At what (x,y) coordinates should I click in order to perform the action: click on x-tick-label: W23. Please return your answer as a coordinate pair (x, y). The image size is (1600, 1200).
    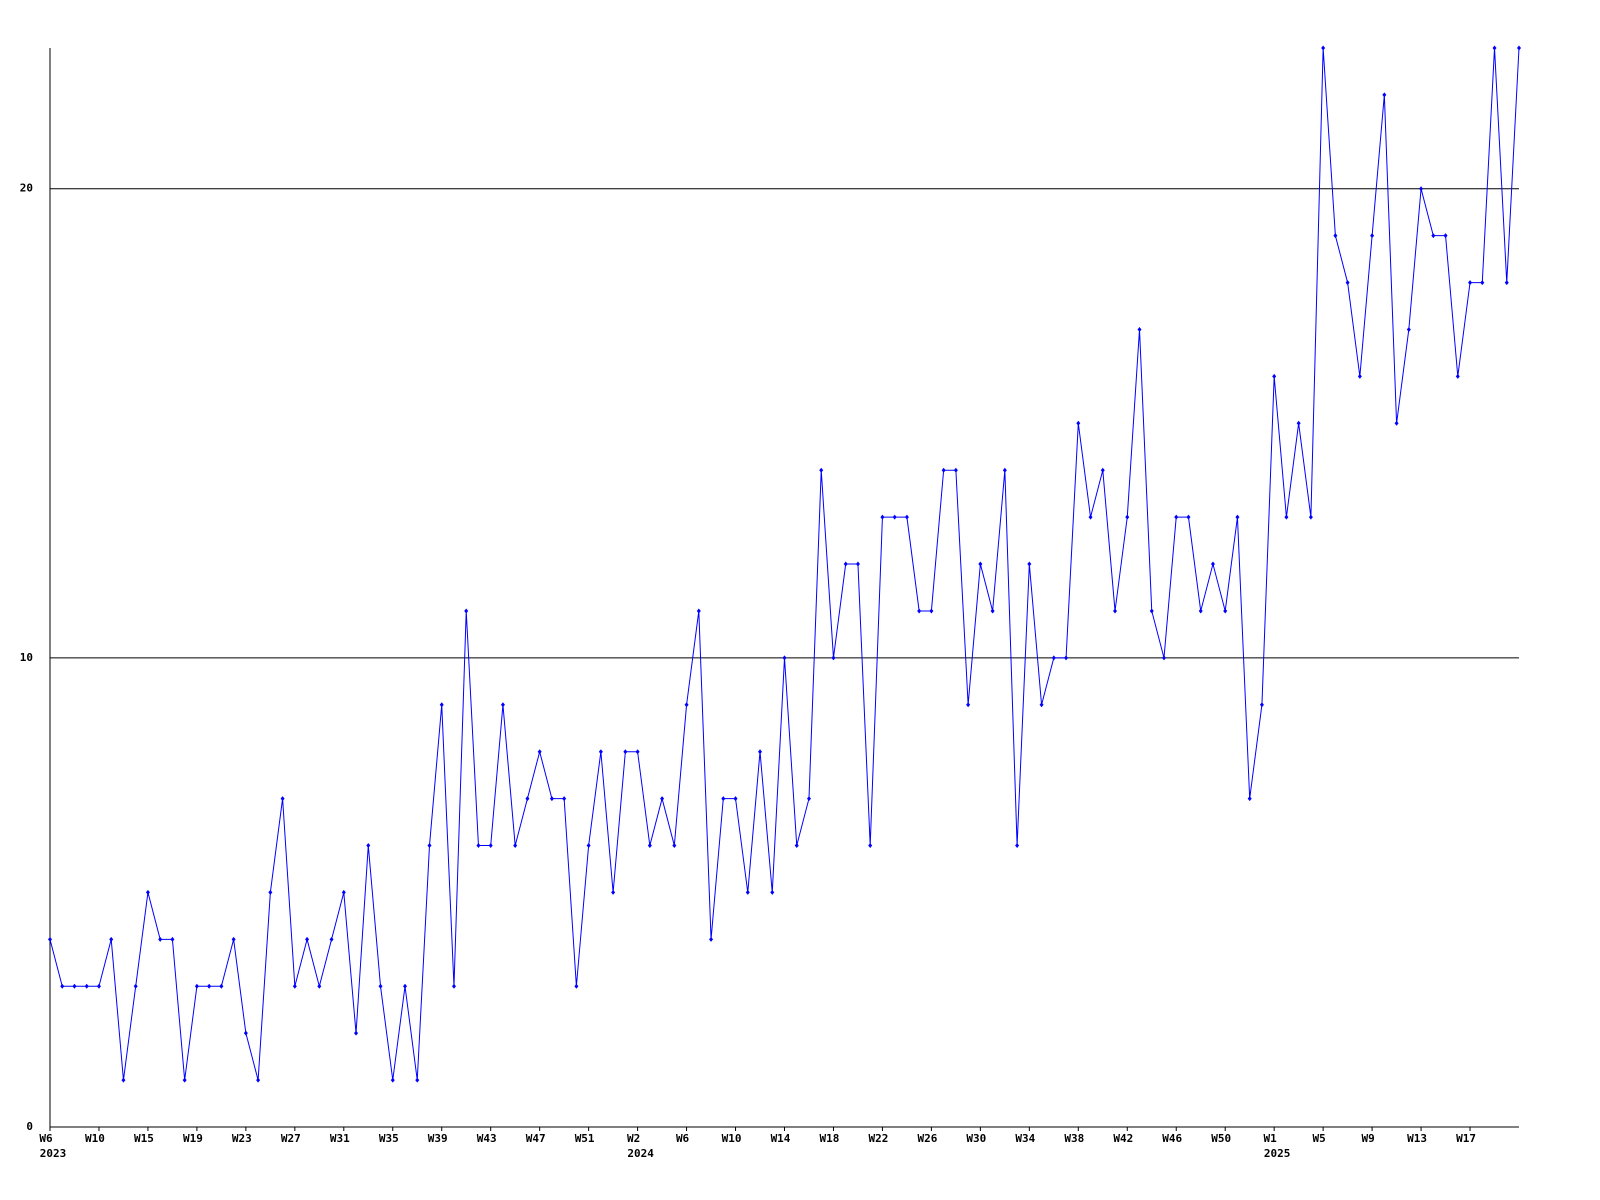
    Looking at the image, I should click on (242, 1138).